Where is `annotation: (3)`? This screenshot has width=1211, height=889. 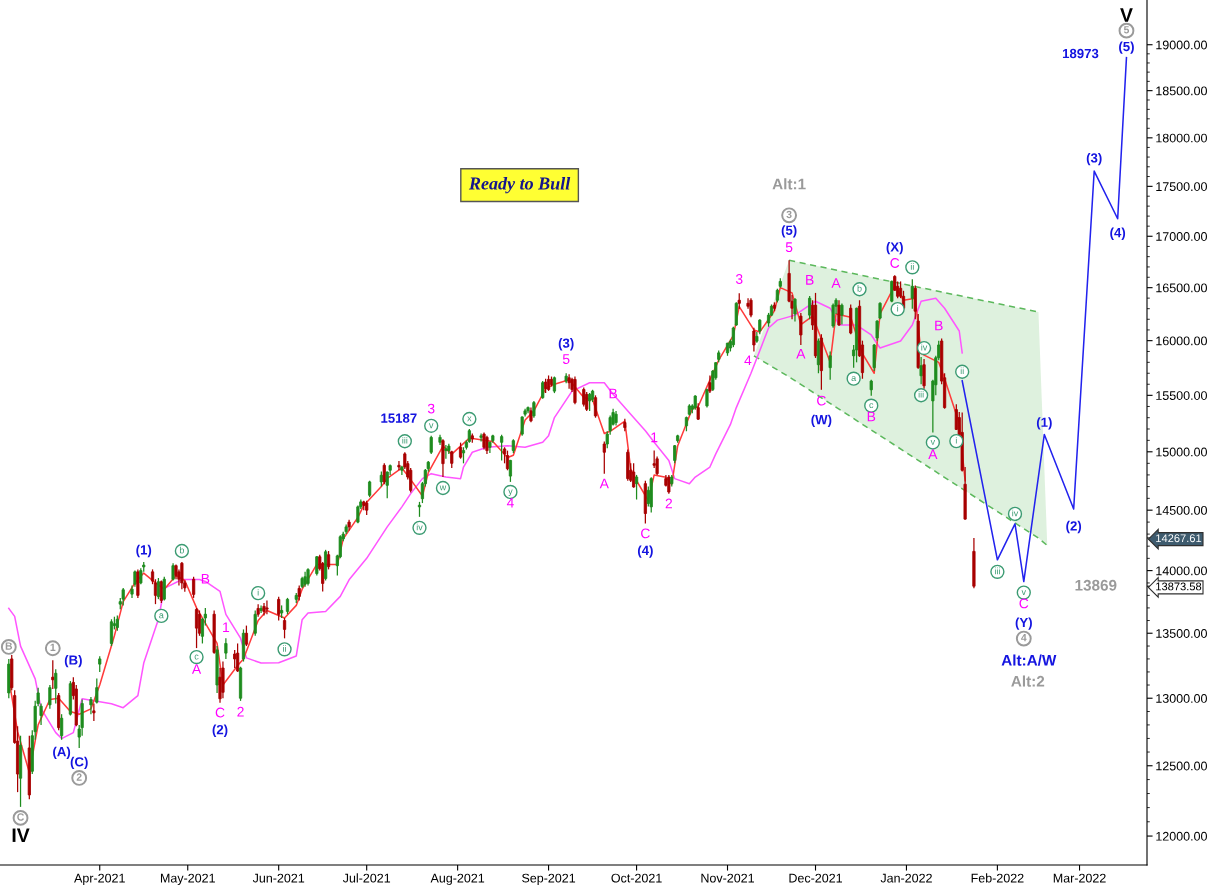 annotation: (3) is located at coordinates (566, 344).